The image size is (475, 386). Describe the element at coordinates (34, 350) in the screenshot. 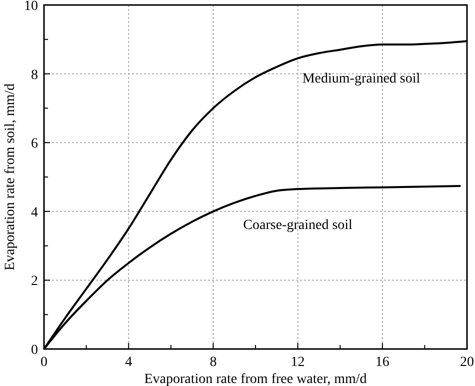

I see `y-tick-label: 0` at that location.